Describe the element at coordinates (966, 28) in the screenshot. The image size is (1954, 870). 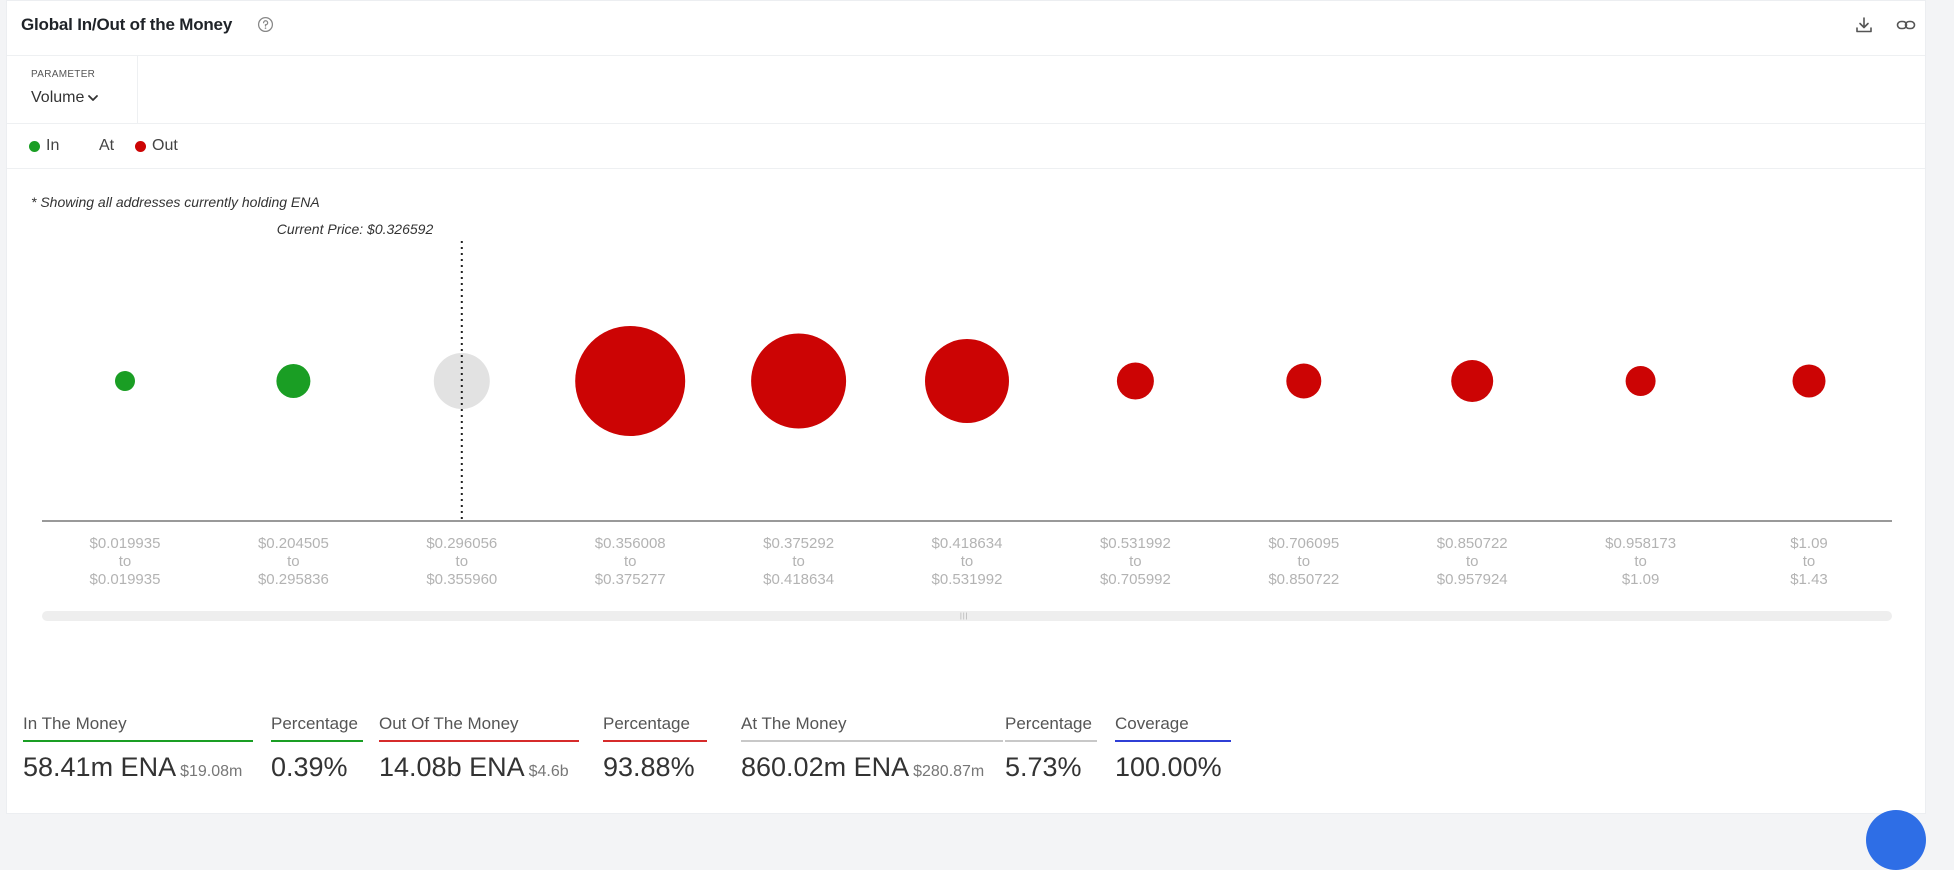
I see `card-header: Global In/Out of the Money` at that location.